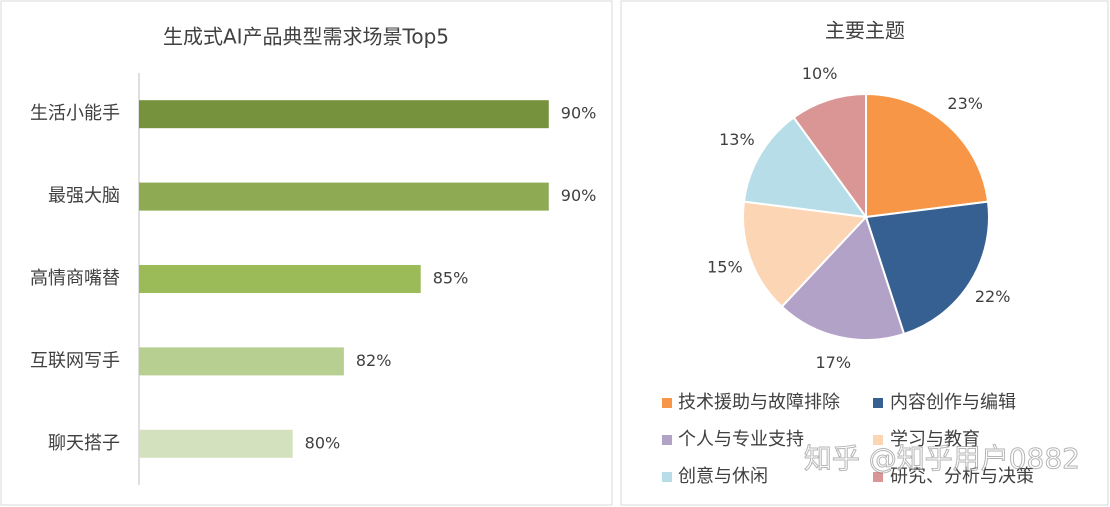 The width and height of the screenshot is (1110, 507). What do you see at coordinates (723, 476) in the screenshot?
I see `legend-label: 创意与休闲` at bounding box center [723, 476].